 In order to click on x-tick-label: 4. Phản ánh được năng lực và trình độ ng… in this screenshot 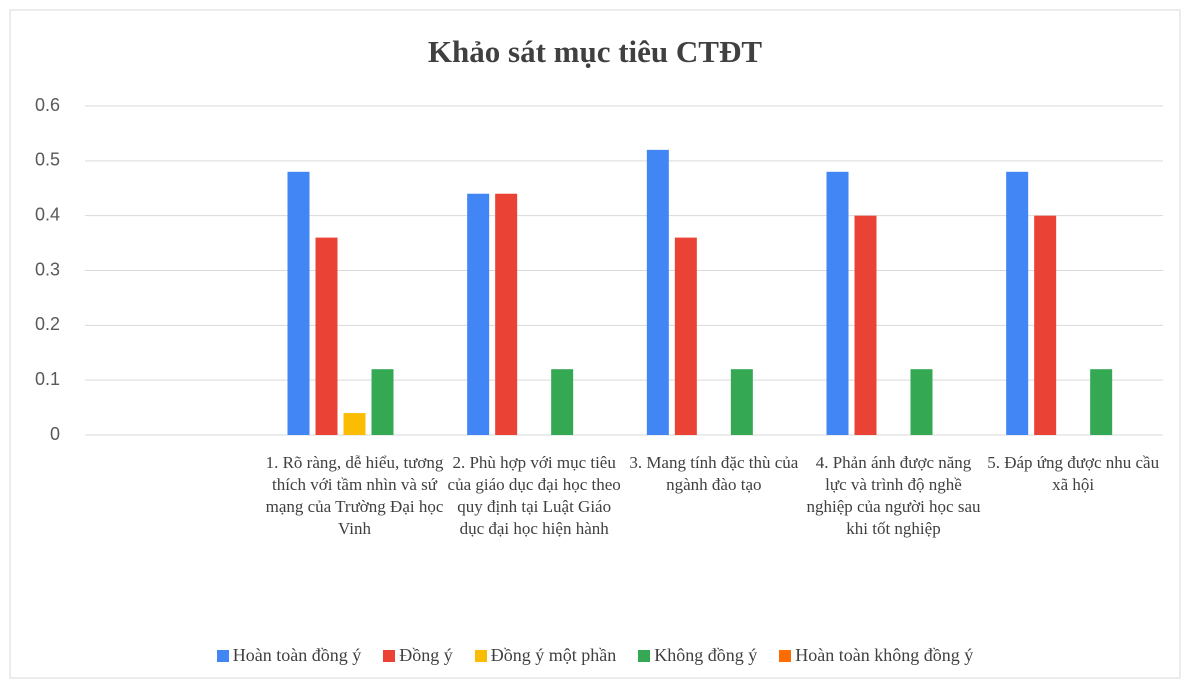, I will do `click(893, 495)`.